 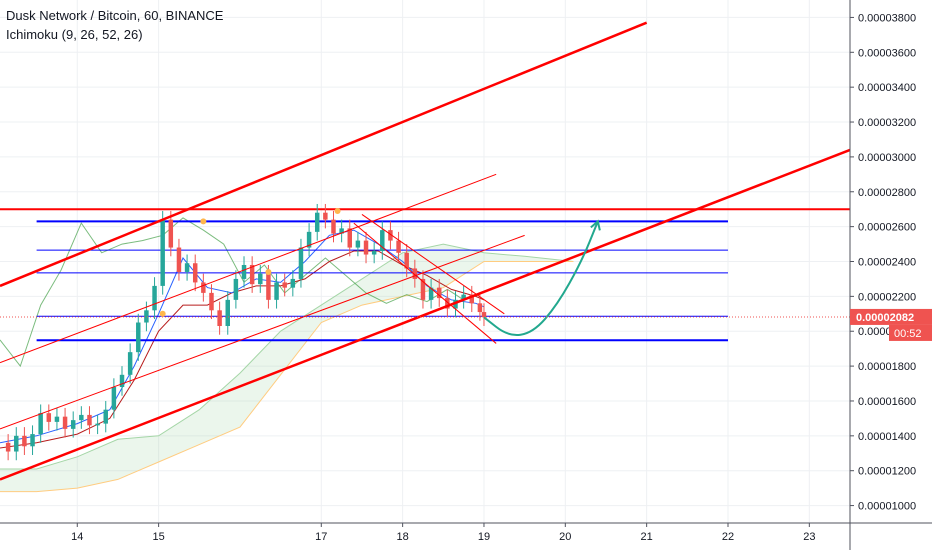 What do you see at coordinates (158, 537) in the screenshot?
I see `x-tick-label: 15` at bounding box center [158, 537].